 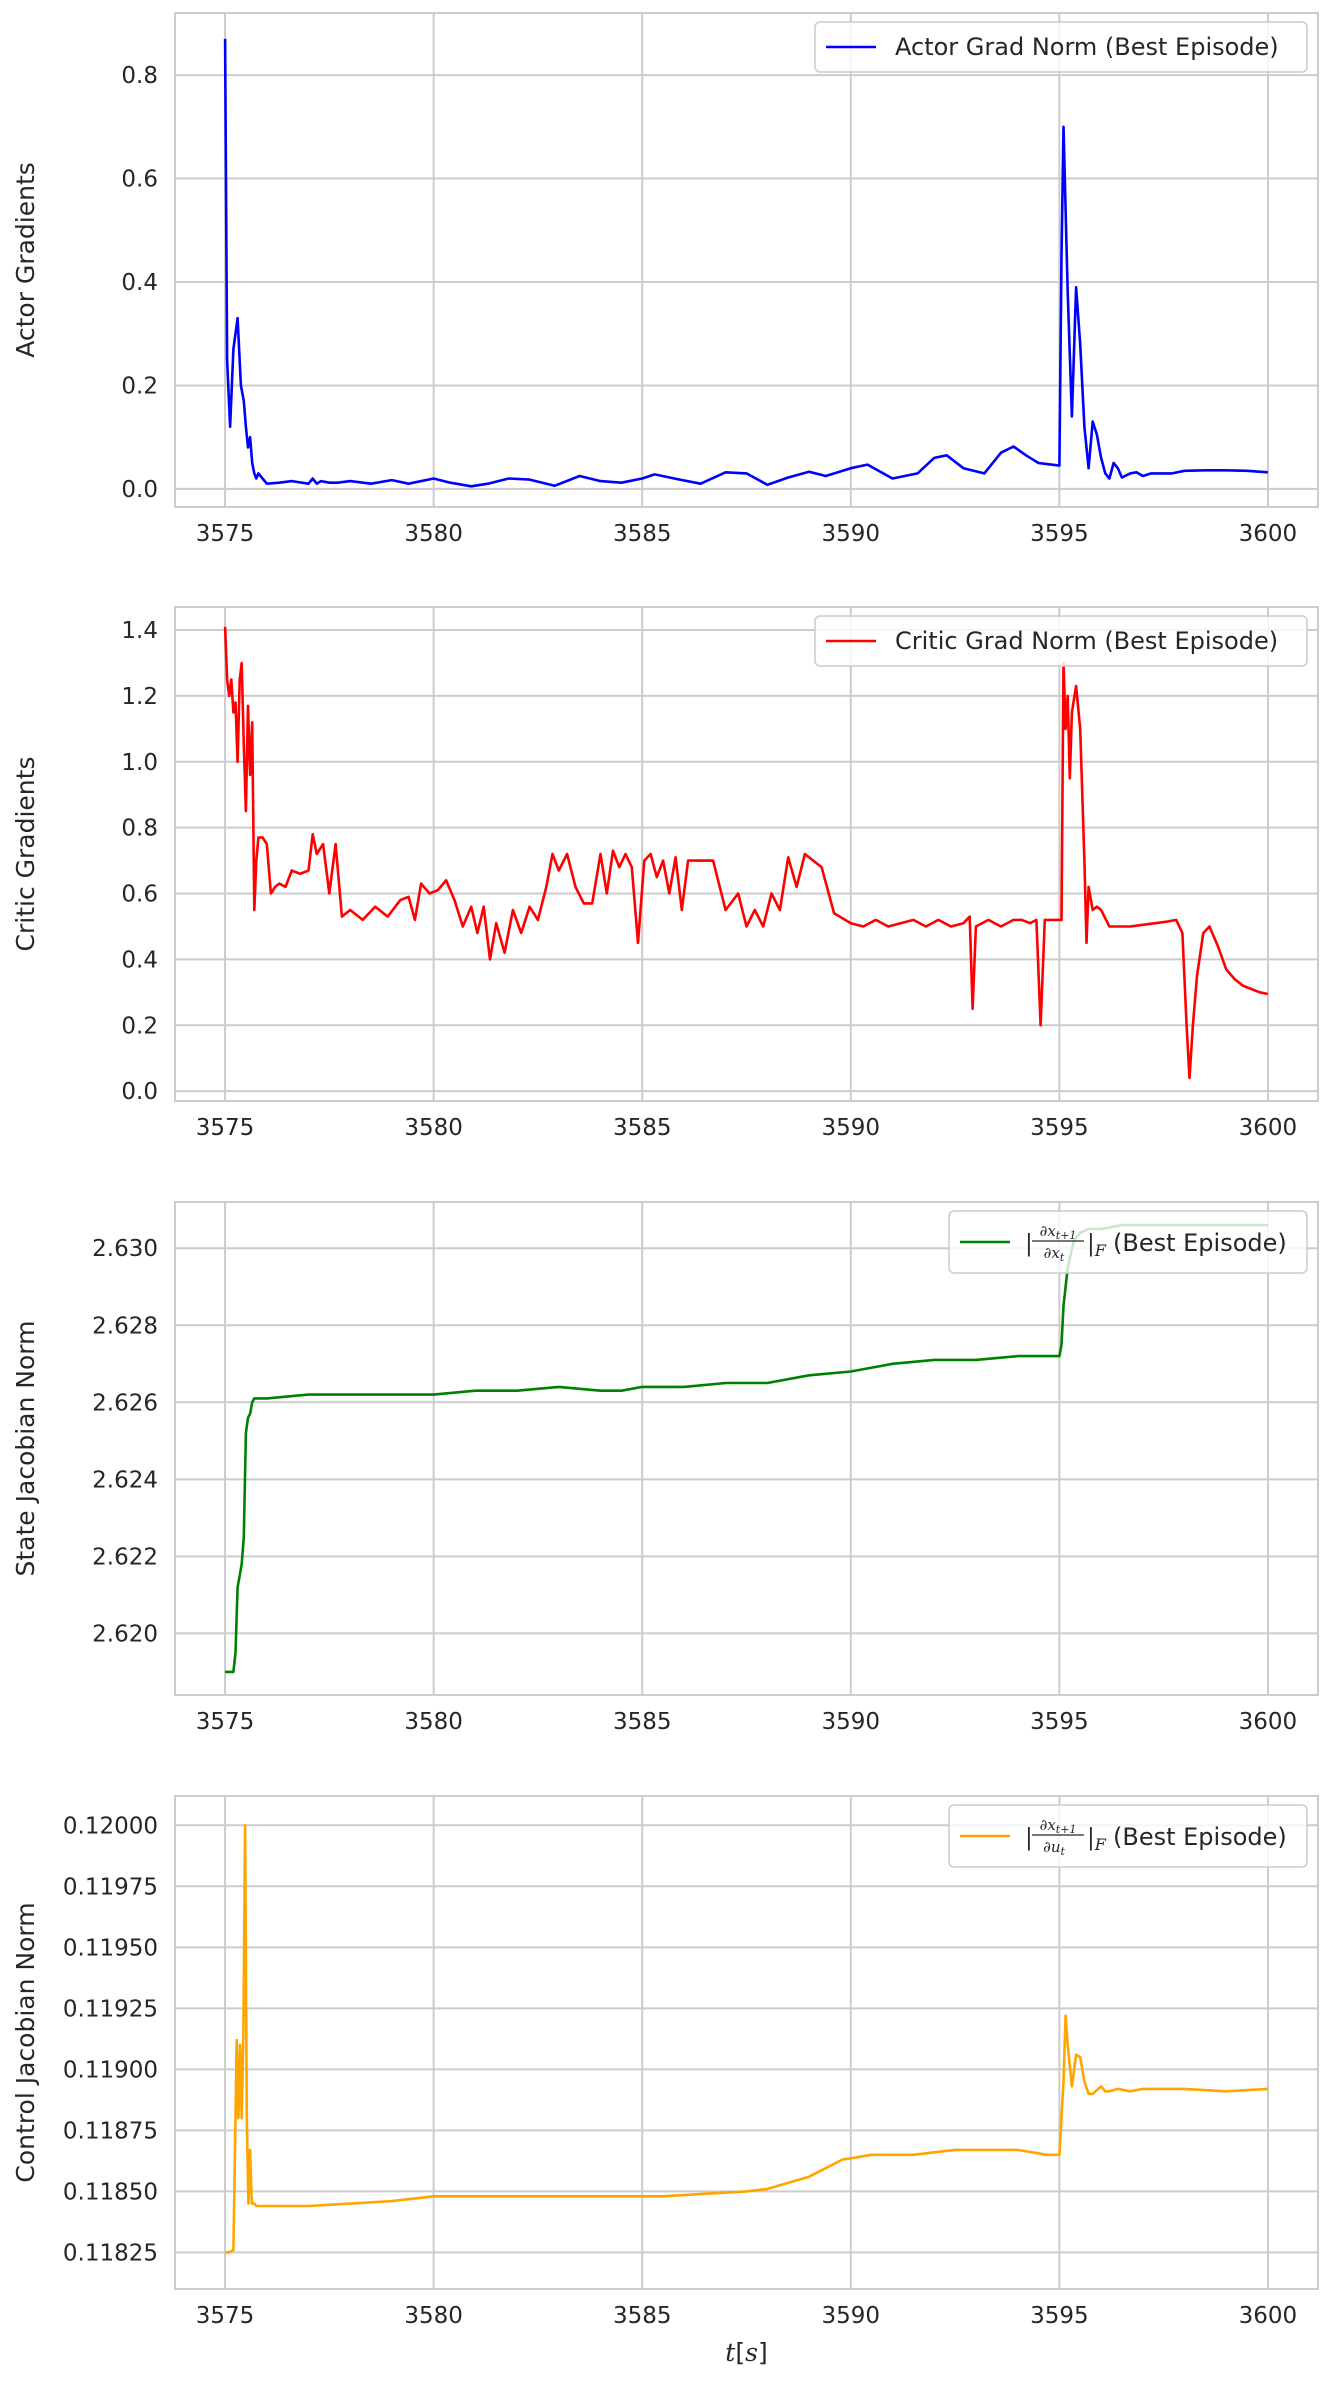 What do you see at coordinates (125, 1634) in the screenshot?
I see `y-tick-label: 2.620` at bounding box center [125, 1634].